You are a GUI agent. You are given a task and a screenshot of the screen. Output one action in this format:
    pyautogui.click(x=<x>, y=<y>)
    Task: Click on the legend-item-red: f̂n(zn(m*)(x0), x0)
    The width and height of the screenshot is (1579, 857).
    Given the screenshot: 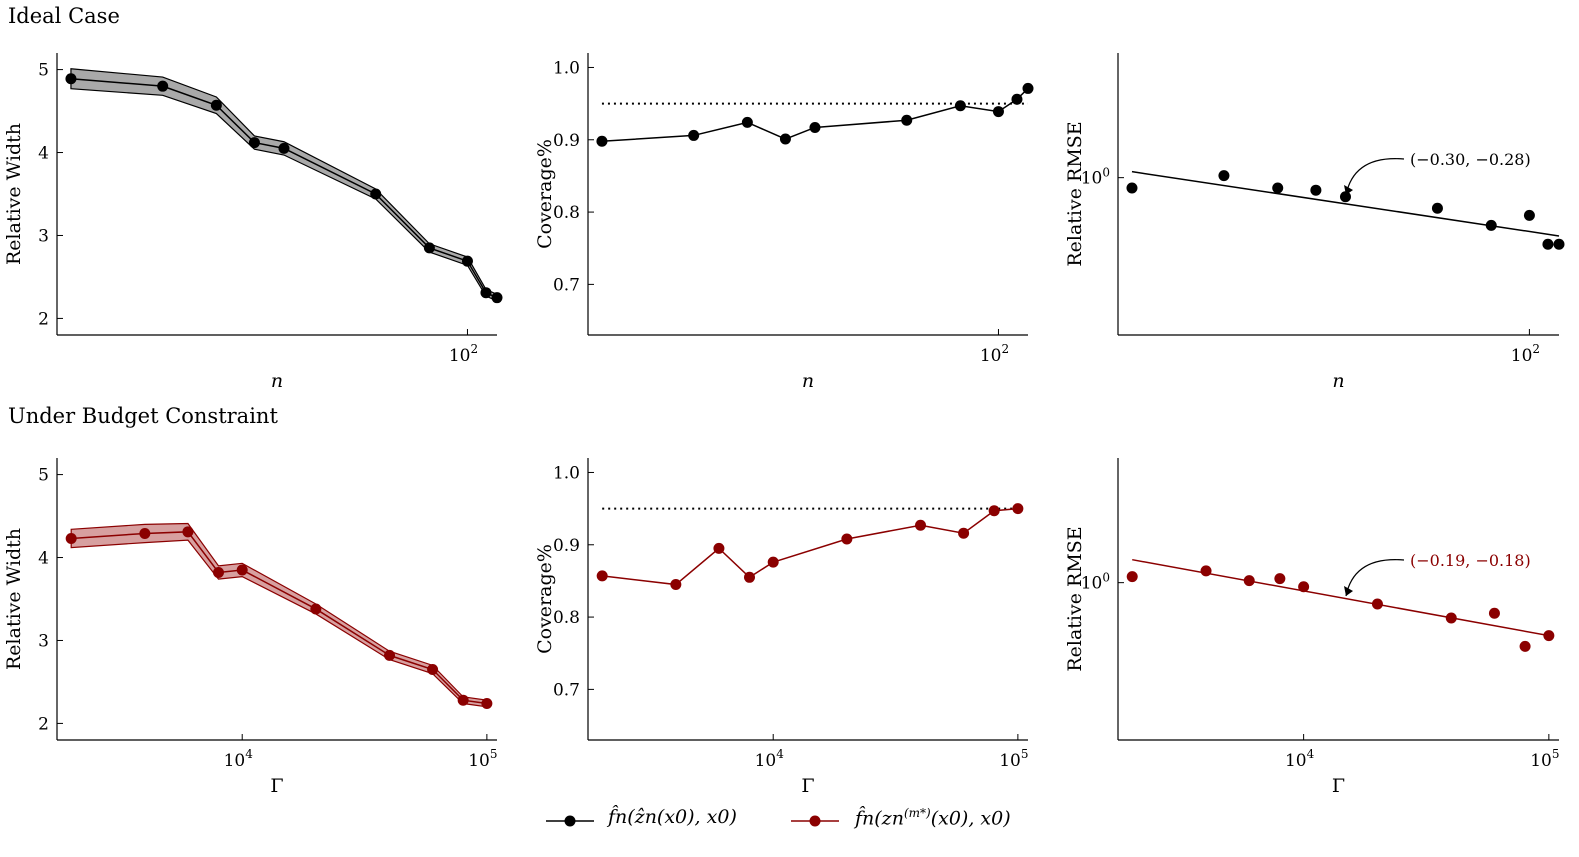 What is the action you would take?
    pyautogui.click(x=913, y=822)
    